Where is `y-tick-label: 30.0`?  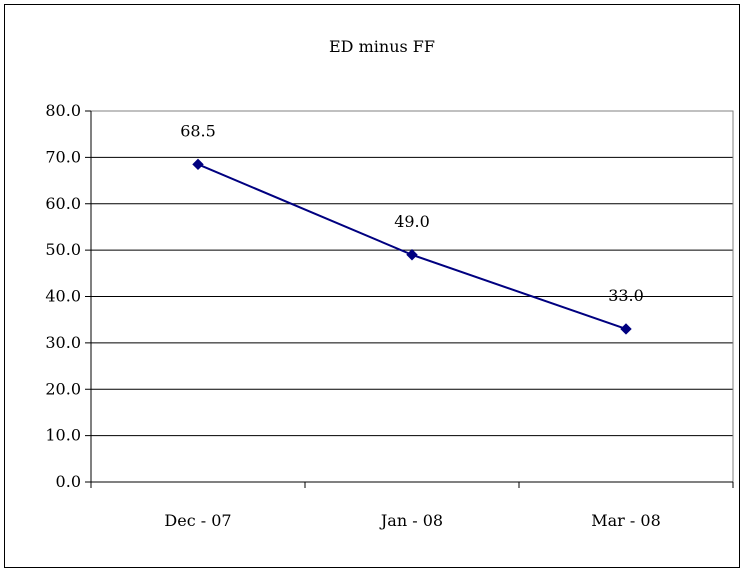 y-tick-label: 30.0 is located at coordinates (63, 342).